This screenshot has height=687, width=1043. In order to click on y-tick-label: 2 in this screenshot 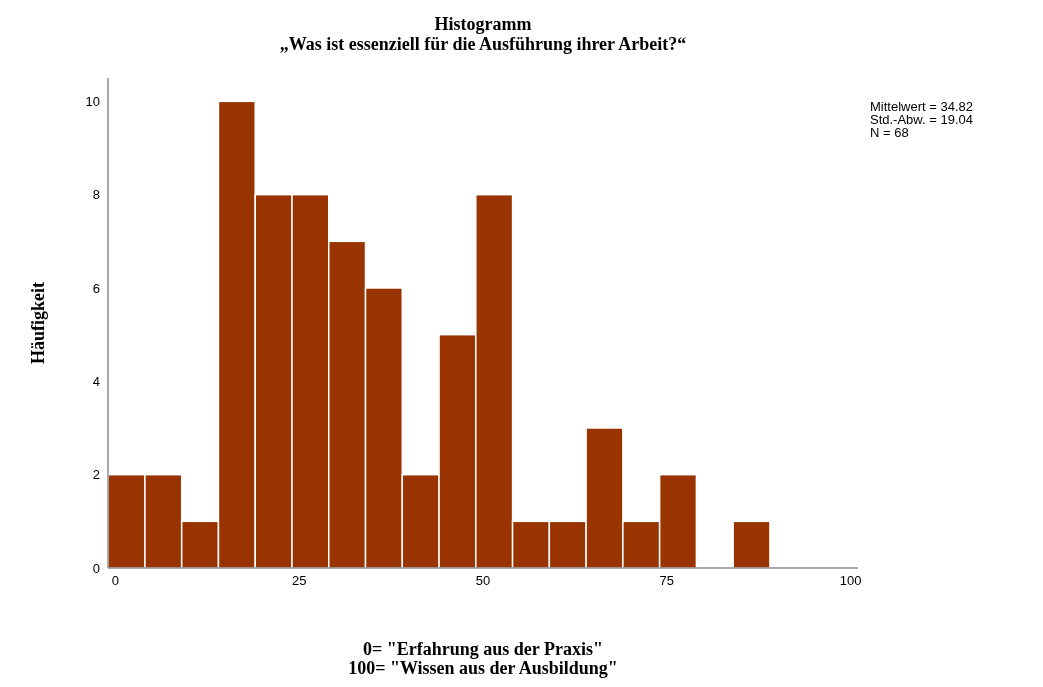, I will do `click(96, 475)`.